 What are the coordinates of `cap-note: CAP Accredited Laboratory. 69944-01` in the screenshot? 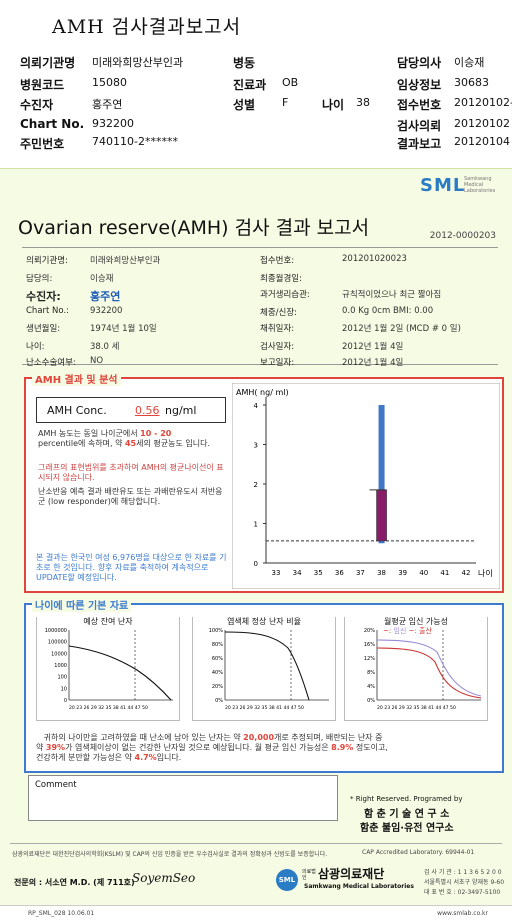 It's located at (418, 852).